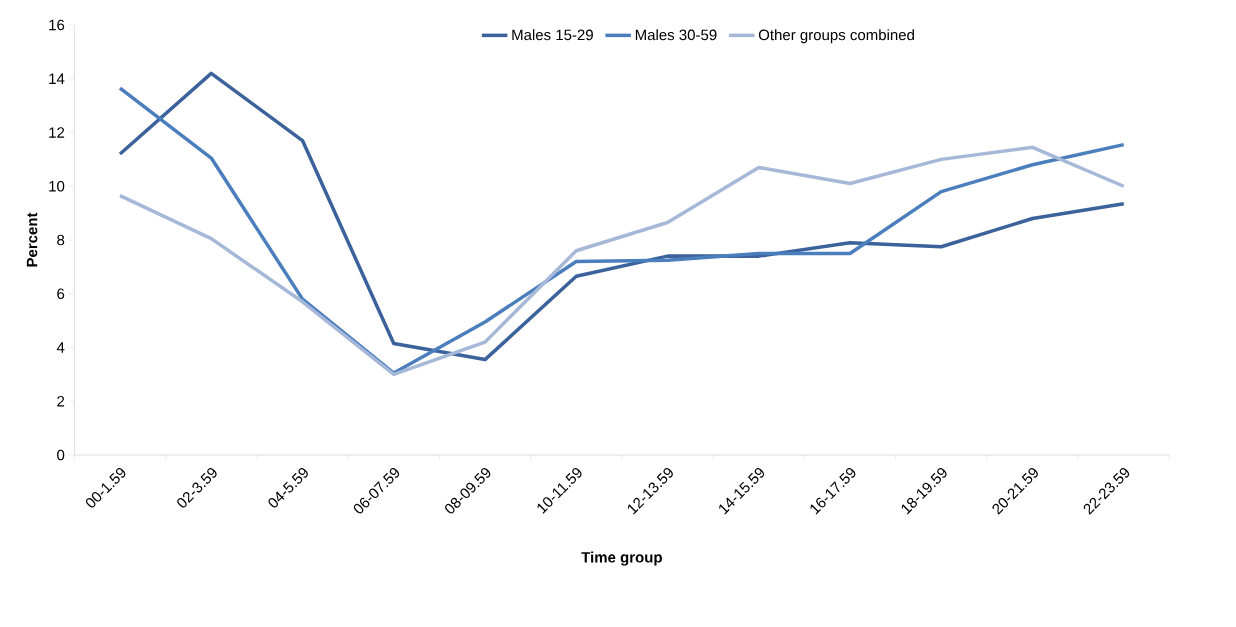 Image resolution: width=1236 pixels, height=627 pixels. What do you see at coordinates (61, 240) in the screenshot?
I see `y-tick-label: 8` at bounding box center [61, 240].